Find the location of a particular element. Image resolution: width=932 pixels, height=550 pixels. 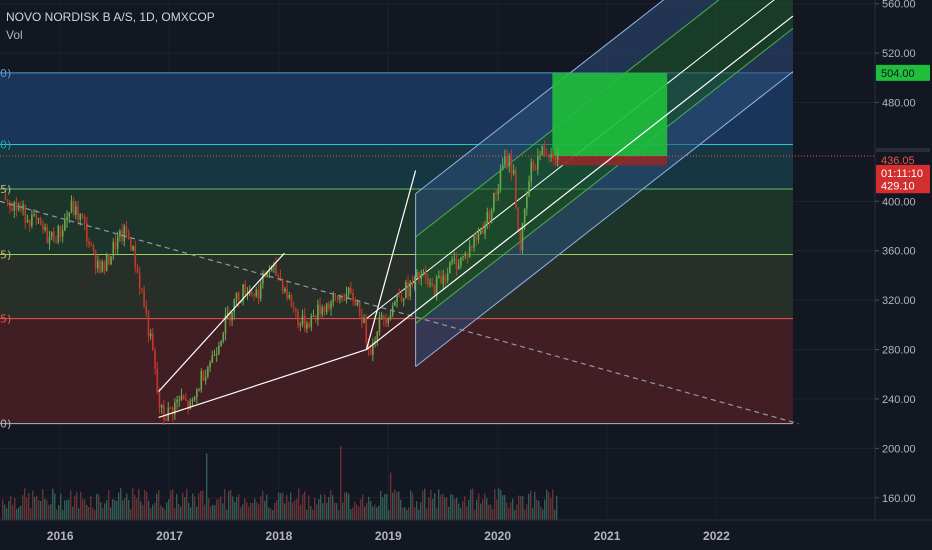

fib-edge-label: 5) is located at coordinates (5, 254).